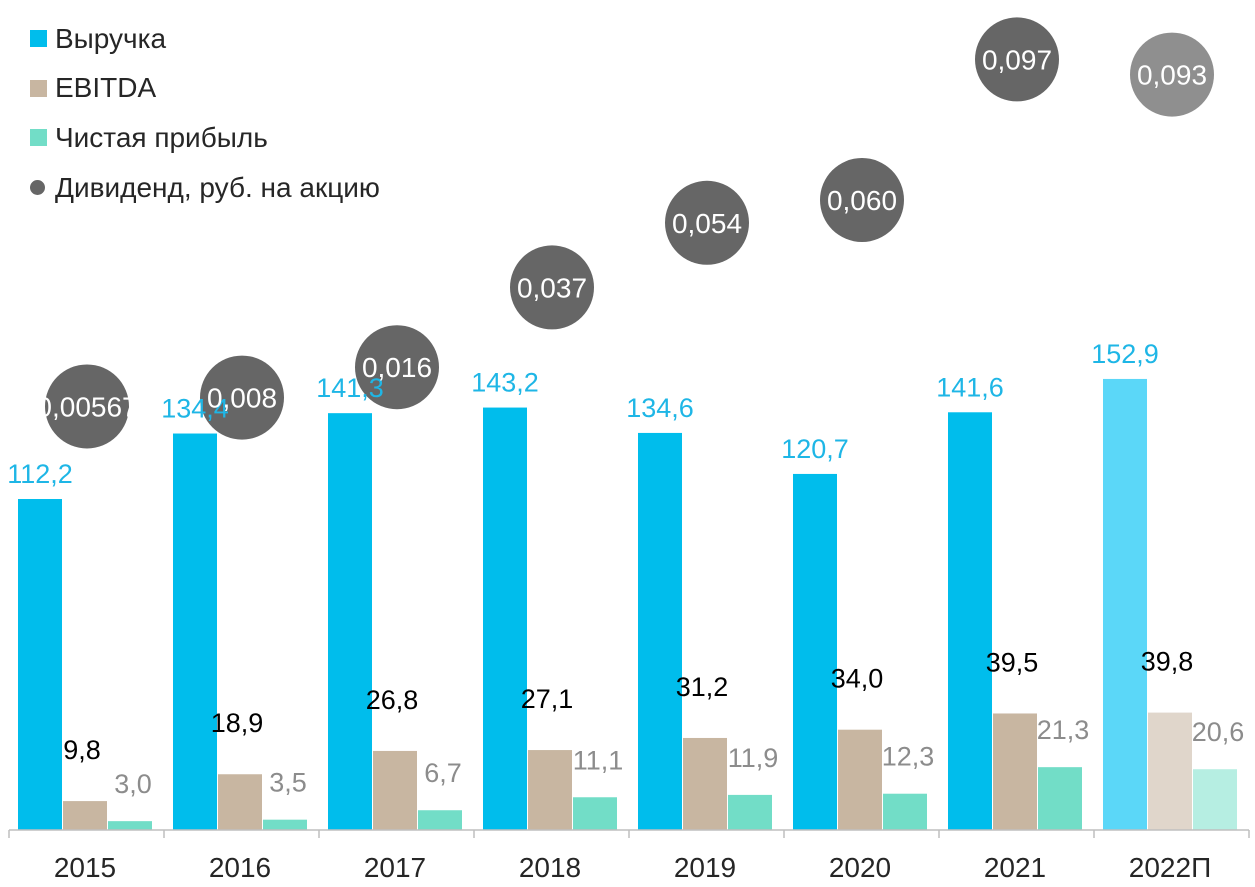 This screenshot has width=1255, height=887. What do you see at coordinates (908, 757) in the screenshot?
I see `data-label-net-profit-2020: 12,3` at bounding box center [908, 757].